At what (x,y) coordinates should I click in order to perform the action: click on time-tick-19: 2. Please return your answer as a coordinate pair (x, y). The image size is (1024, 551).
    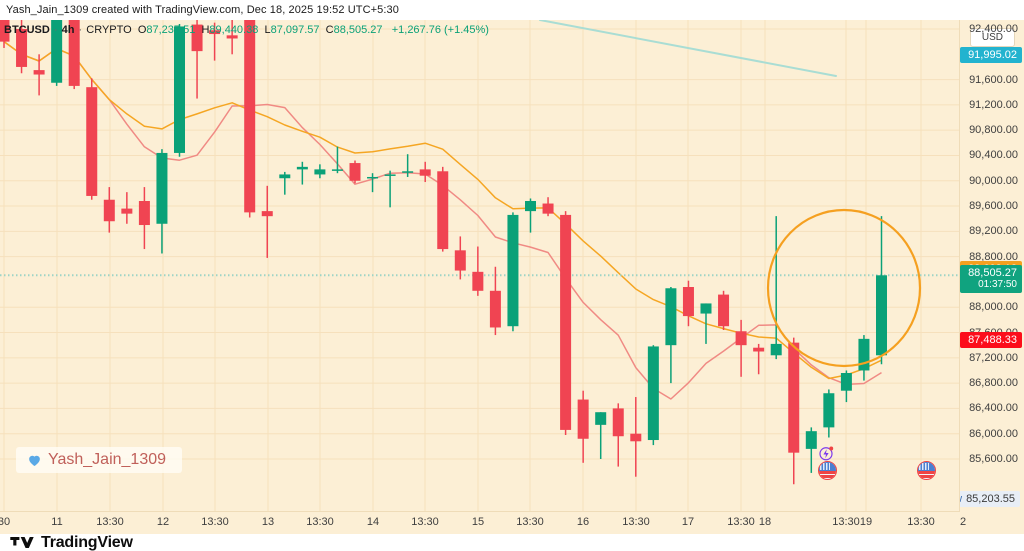
    Looking at the image, I should click on (963, 522).